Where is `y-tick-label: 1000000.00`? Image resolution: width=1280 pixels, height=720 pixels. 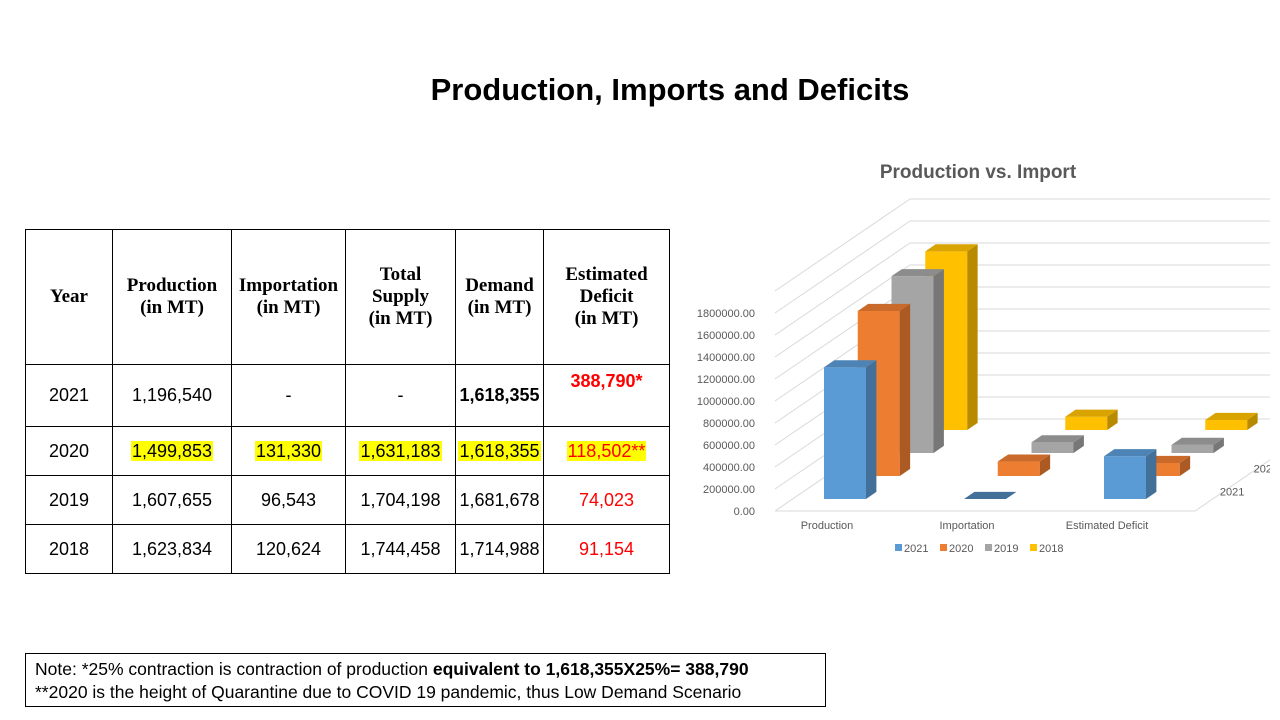 y-tick-label: 1000000.00 is located at coordinates (726, 402).